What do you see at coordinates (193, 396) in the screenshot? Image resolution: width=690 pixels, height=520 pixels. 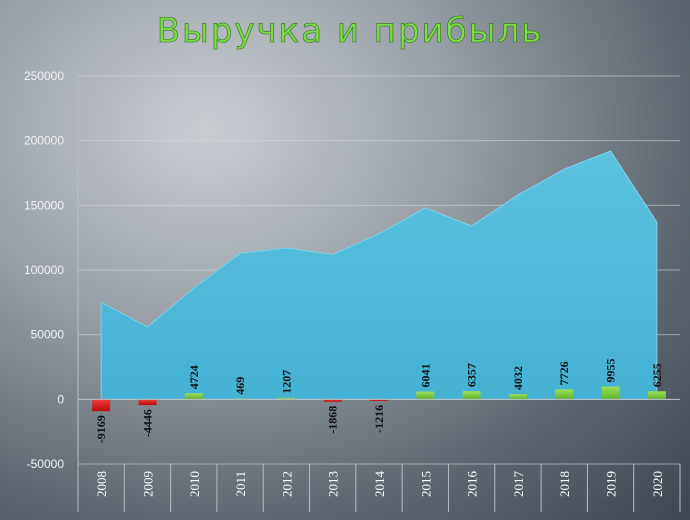 I see `profit-bar-2010` at bounding box center [193, 396].